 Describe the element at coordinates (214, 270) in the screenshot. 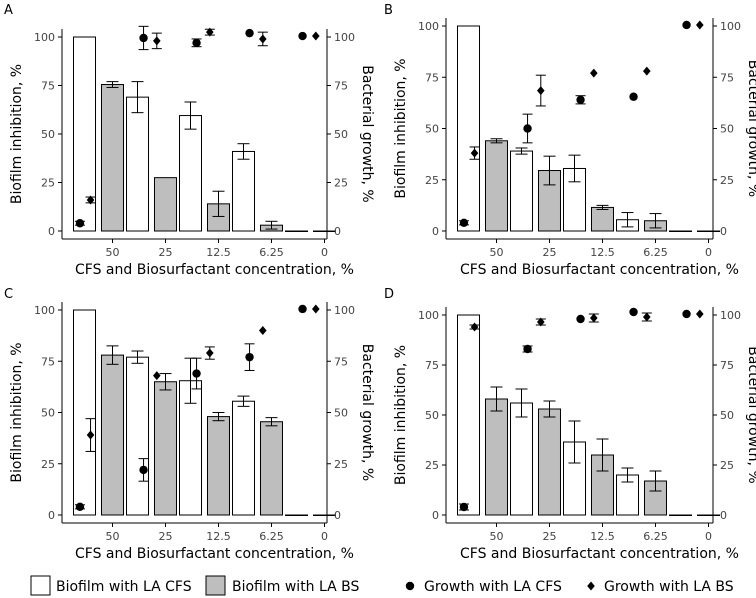

I see `panel-a-xlabel: CFS and Biosurfactant concentration, %` at that location.